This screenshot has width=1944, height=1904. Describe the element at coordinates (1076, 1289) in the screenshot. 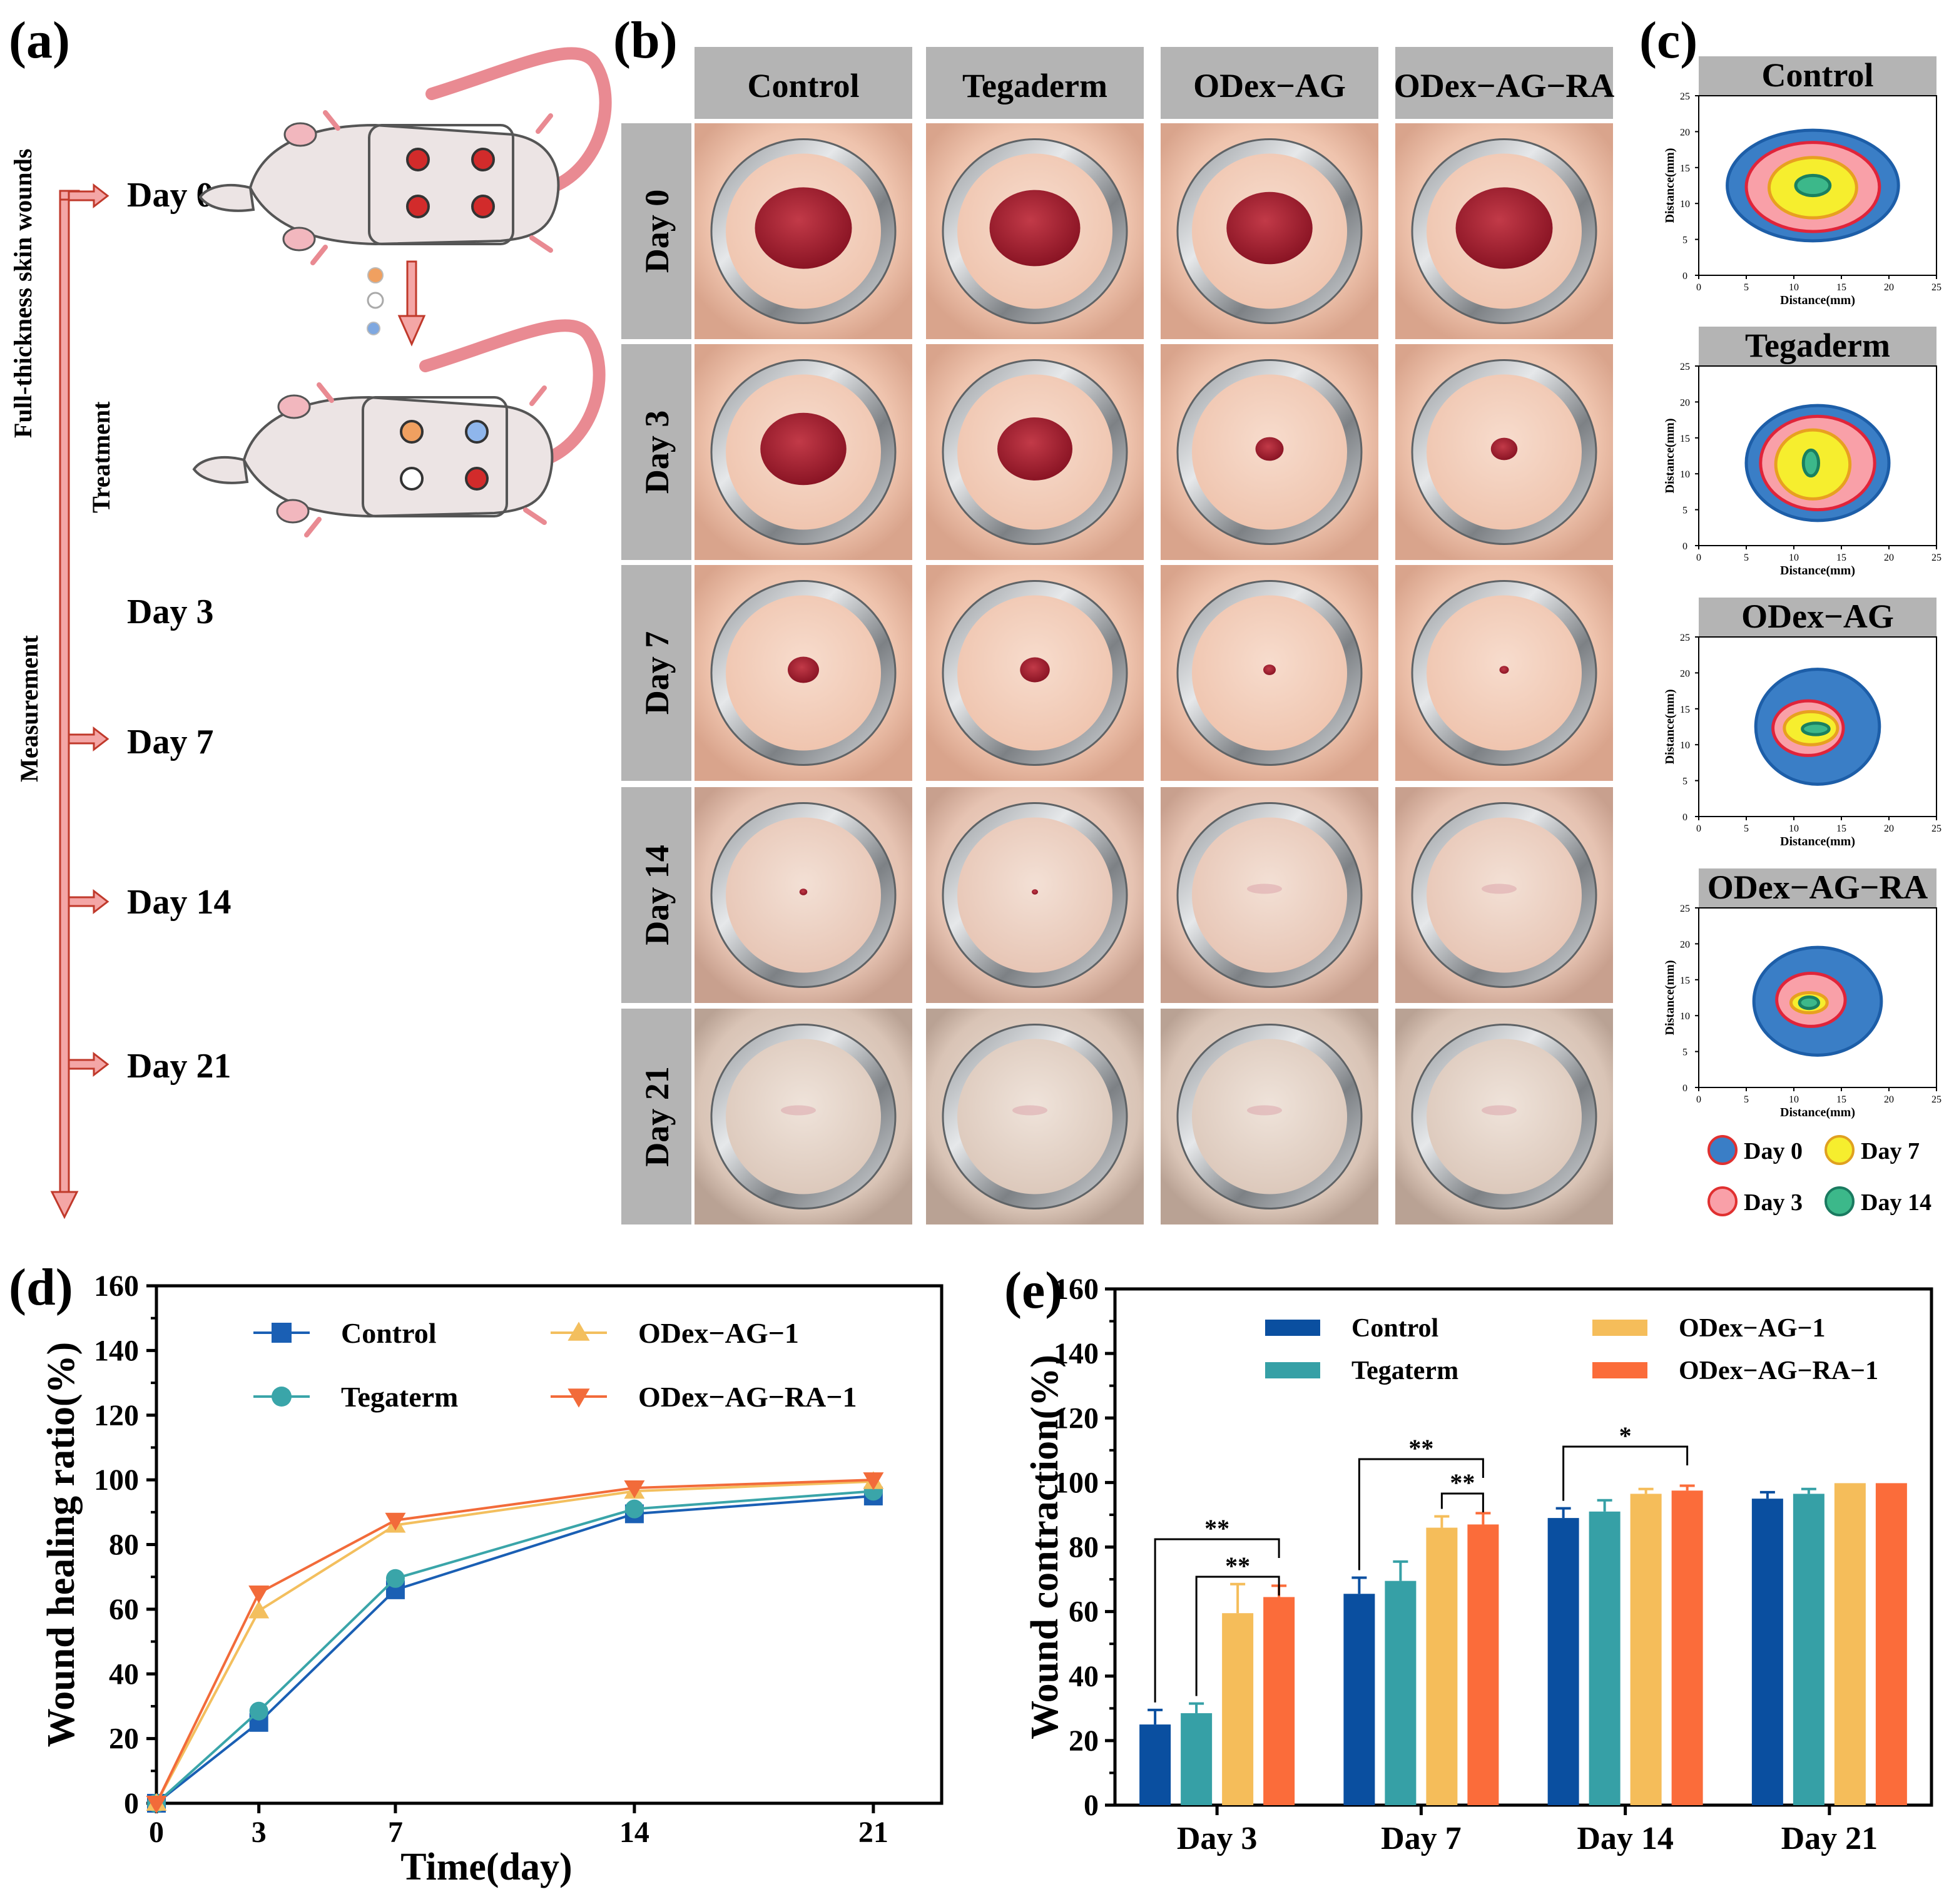

I see `y-tick-label: 160` at that location.